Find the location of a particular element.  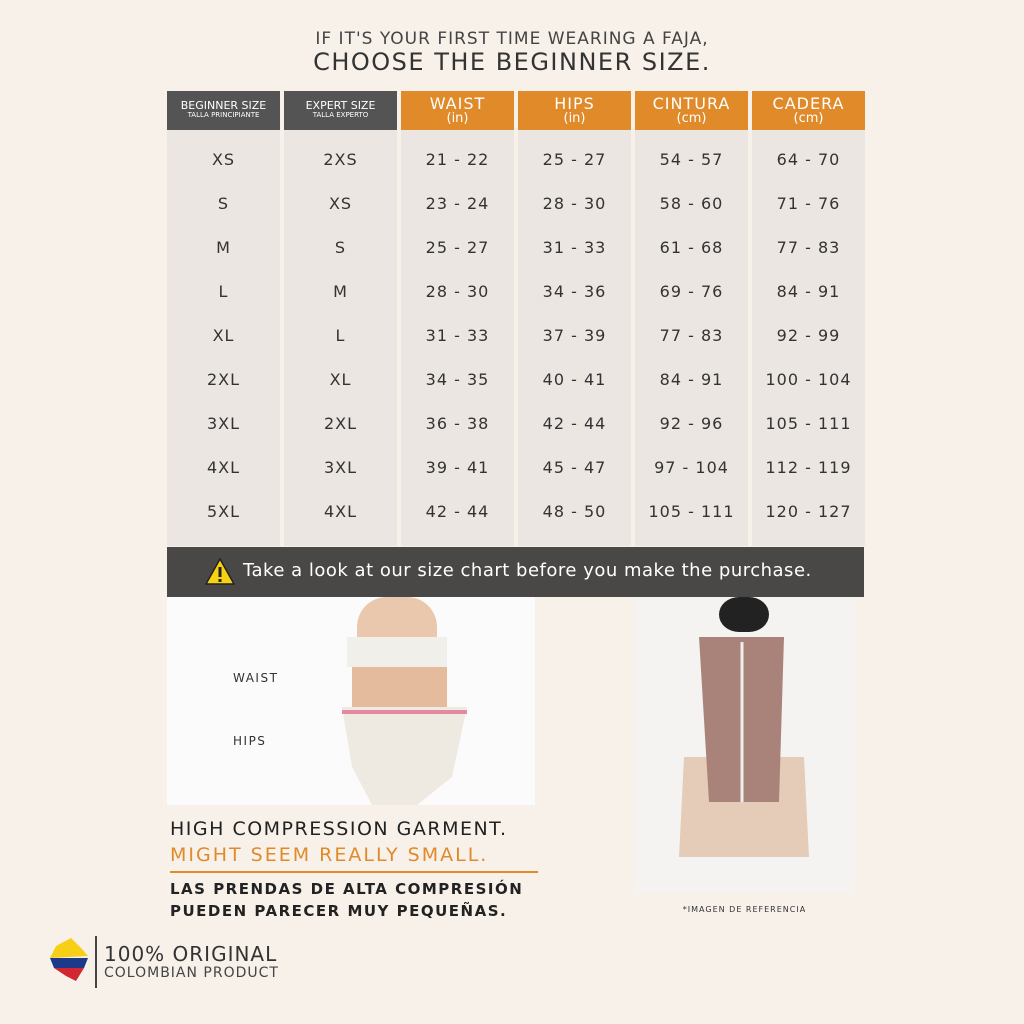

photo-garment is located at coordinates (744, 745).